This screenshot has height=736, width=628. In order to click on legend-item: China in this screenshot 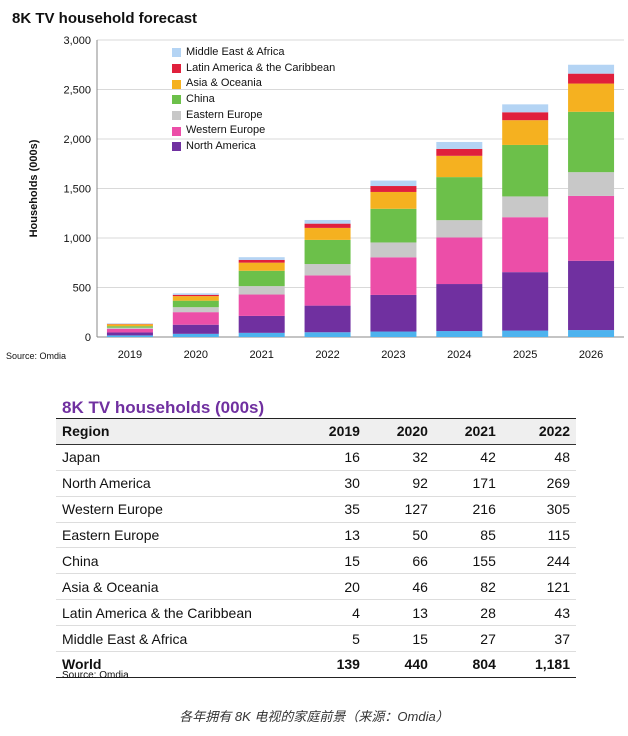, I will do `click(253, 100)`.